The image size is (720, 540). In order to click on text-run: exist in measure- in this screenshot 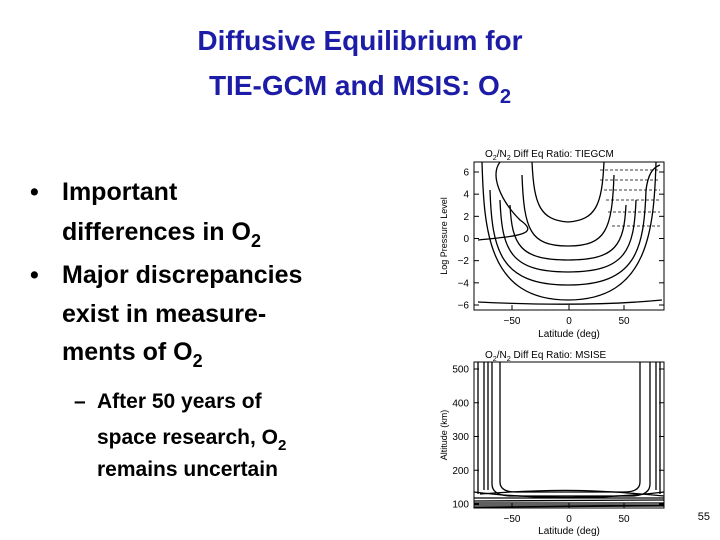, I will do `click(164, 314)`.